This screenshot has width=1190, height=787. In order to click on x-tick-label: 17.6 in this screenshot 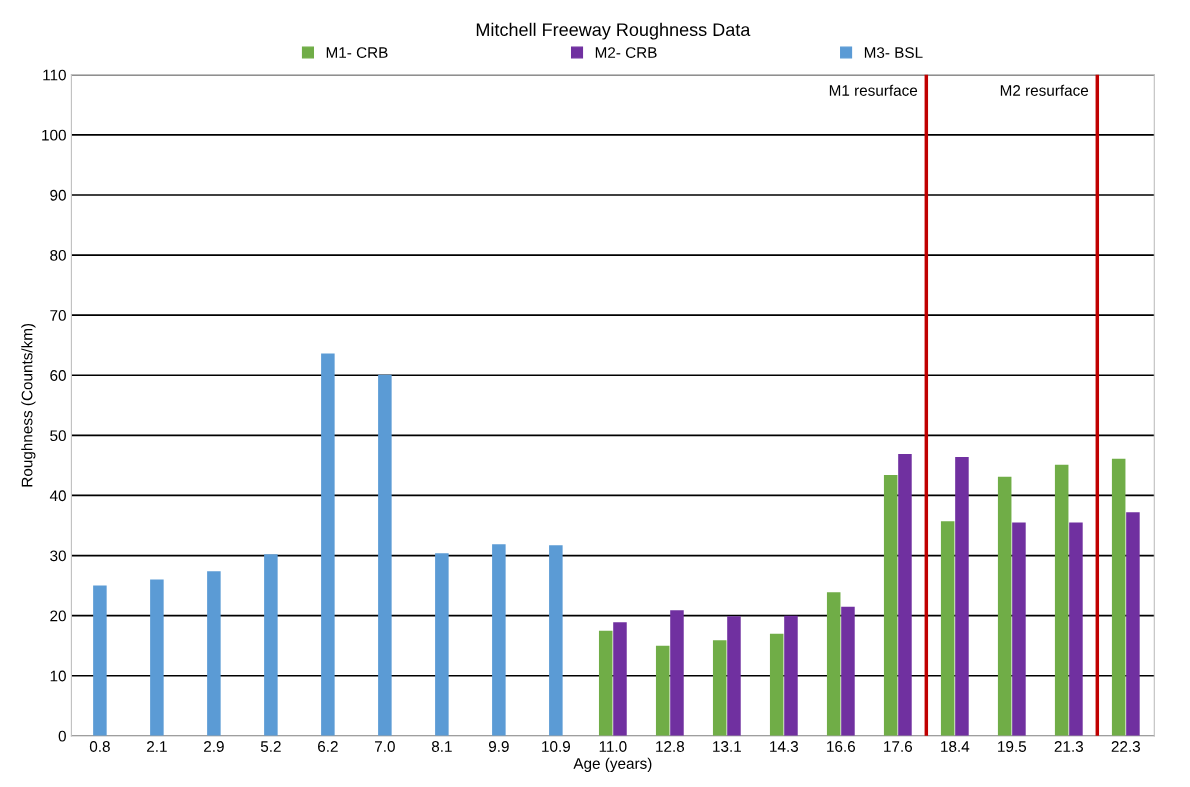, I will do `click(898, 746)`.